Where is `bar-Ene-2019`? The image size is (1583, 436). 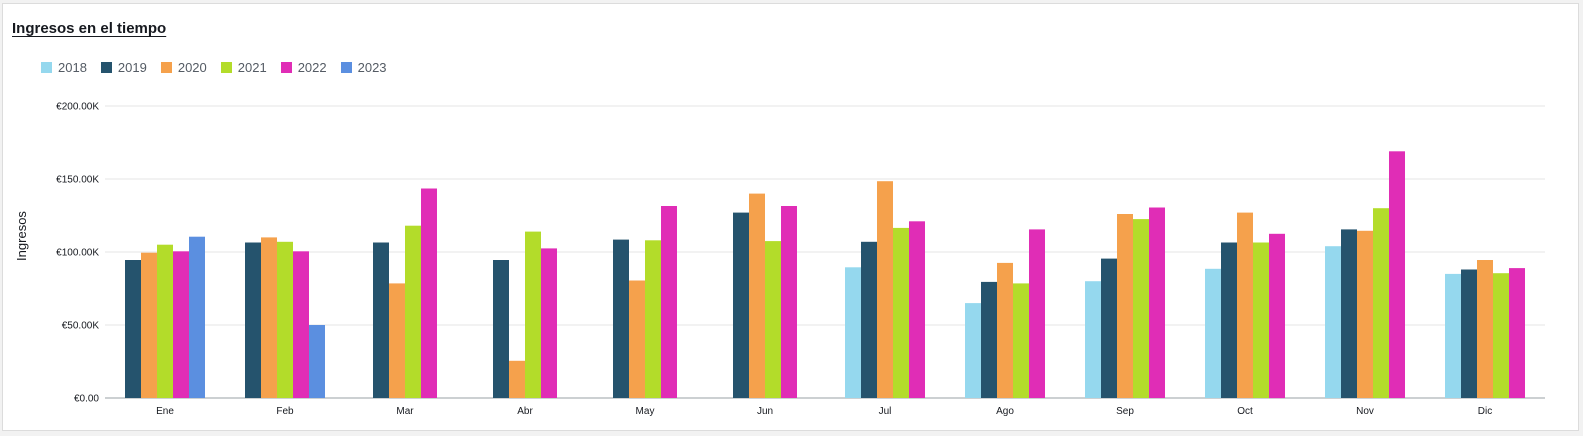
bar-Ene-2019 is located at coordinates (133, 329).